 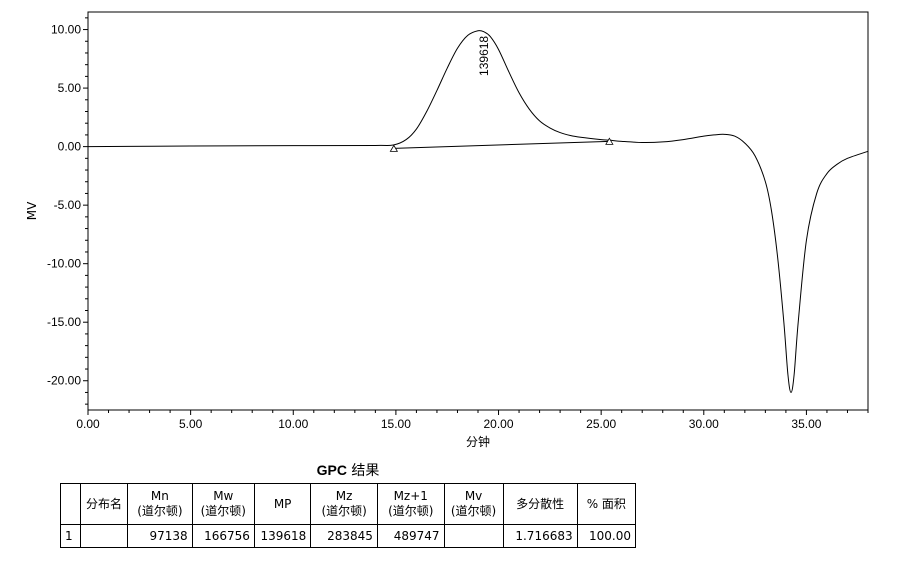 What do you see at coordinates (191, 424) in the screenshot?
I see `x-tick-label: 5.00` at bounding box center [191, 424].